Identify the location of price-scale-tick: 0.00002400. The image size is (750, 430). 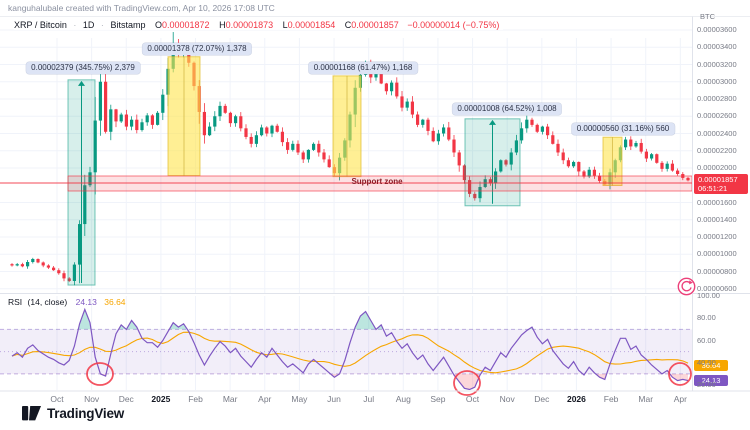
(717, 133).